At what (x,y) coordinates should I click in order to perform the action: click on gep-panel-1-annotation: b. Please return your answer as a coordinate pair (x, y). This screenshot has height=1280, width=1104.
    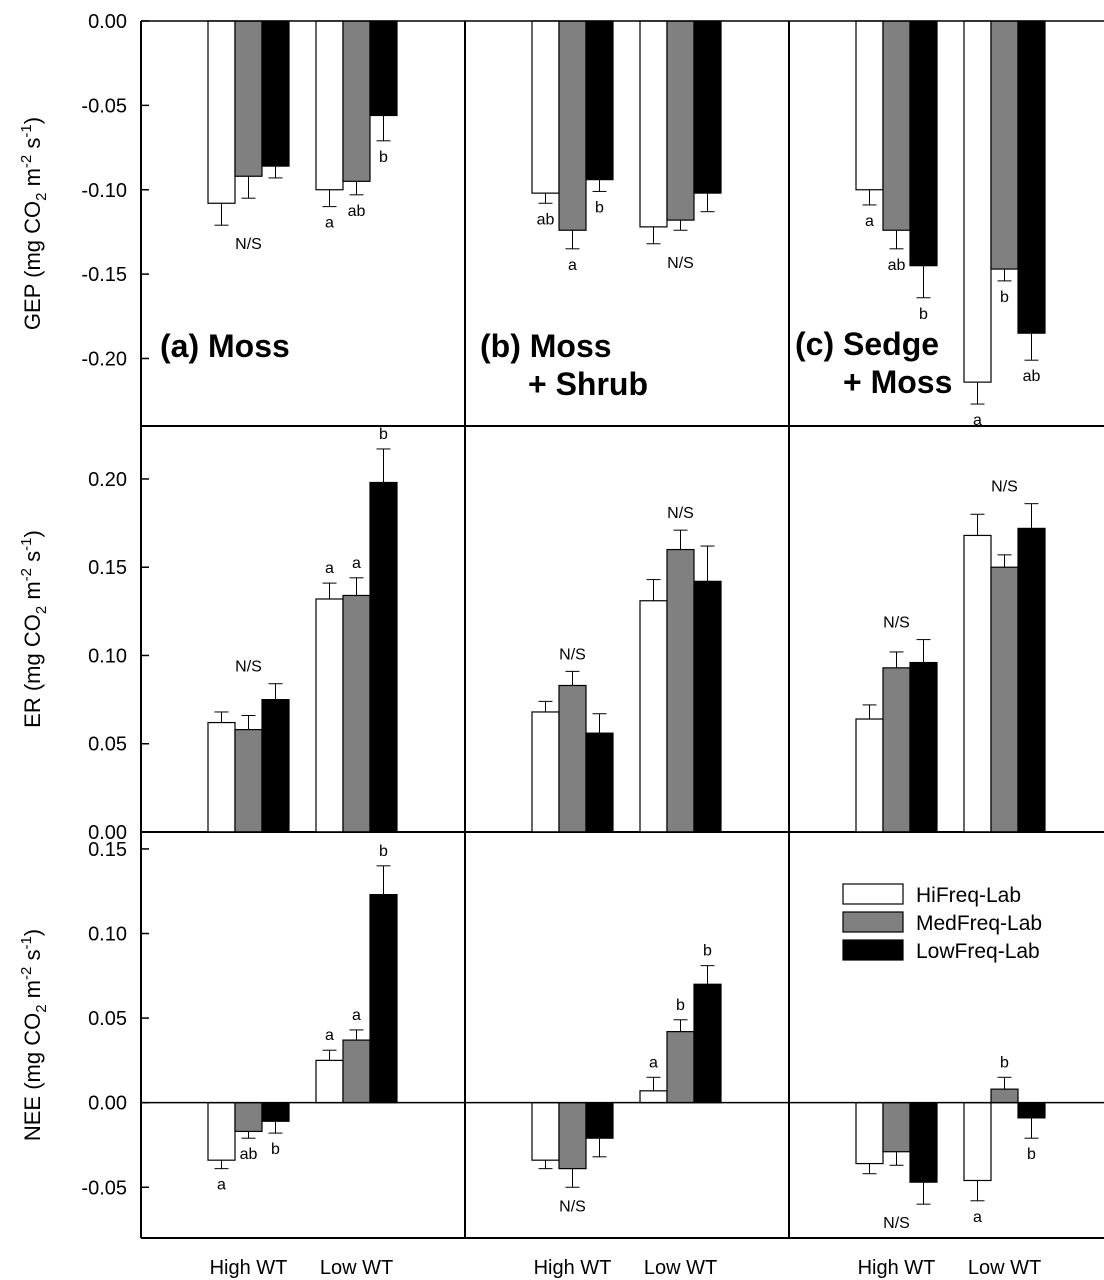
    Looking at the image, I should click on (383, 157).